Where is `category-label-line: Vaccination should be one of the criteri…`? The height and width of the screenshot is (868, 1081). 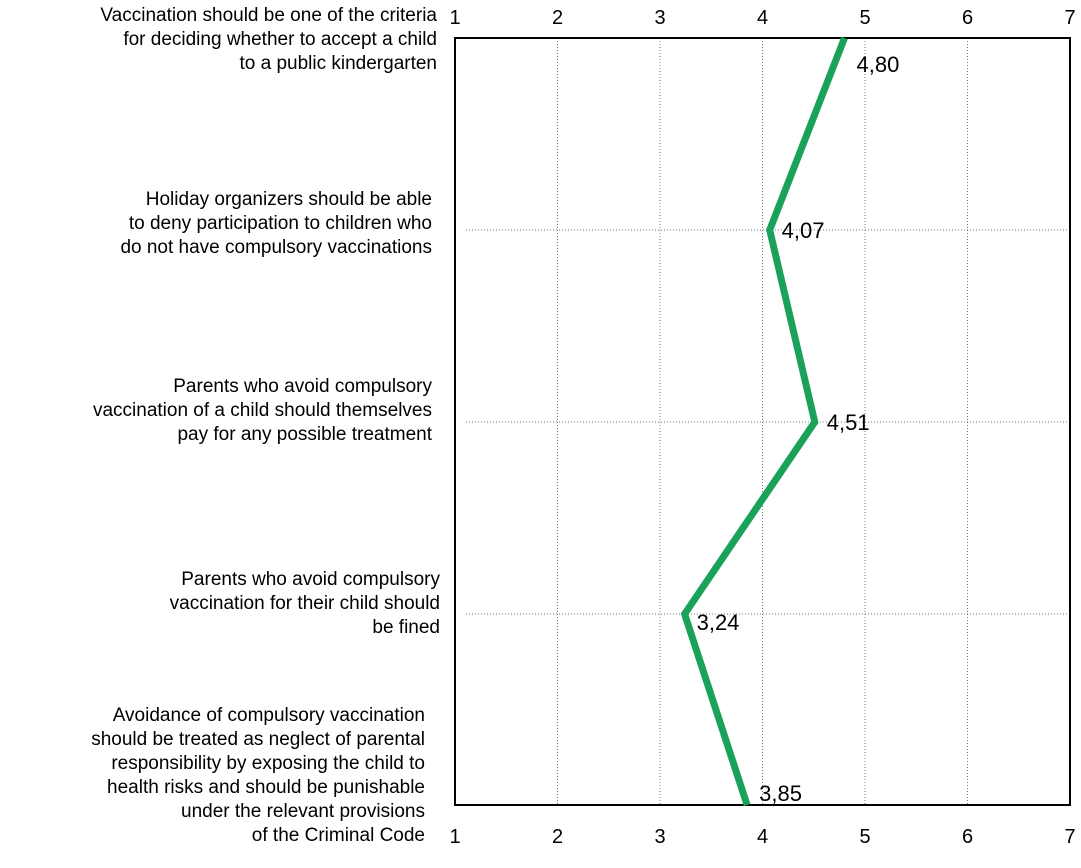 category-label-line: Vaccination should be one of the criteri… is located at coordinates (268, 15).